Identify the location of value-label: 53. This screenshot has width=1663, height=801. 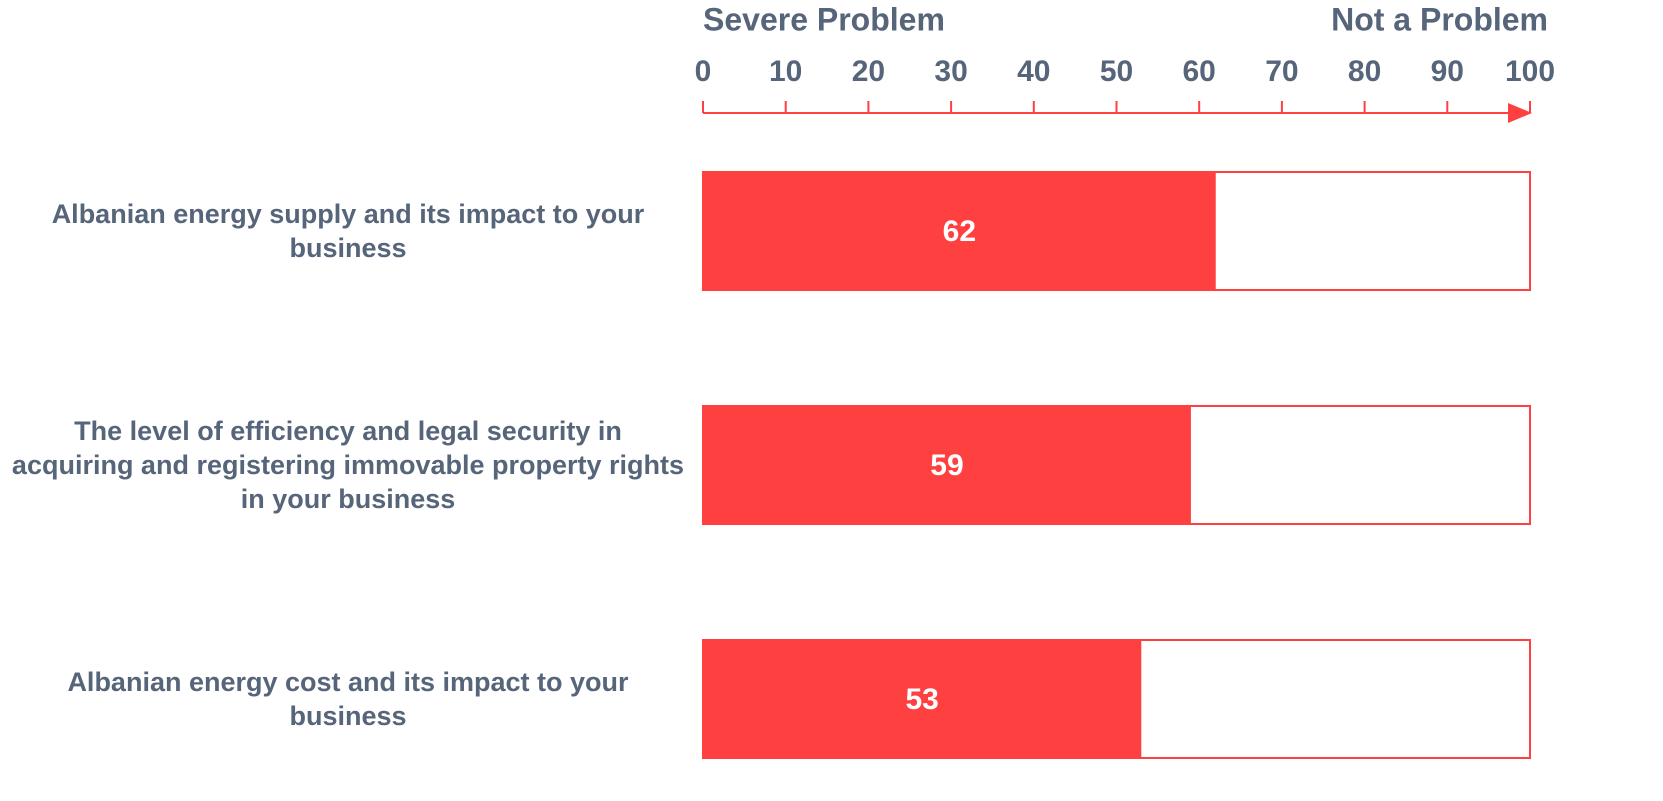
(921, 699).